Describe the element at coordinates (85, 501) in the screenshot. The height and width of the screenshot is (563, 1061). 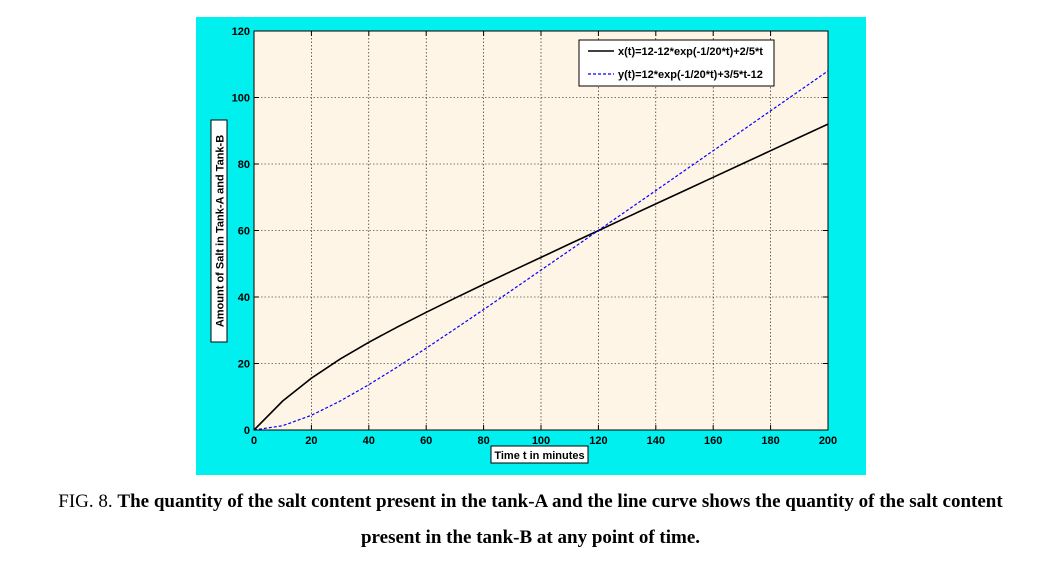
I see `caption-label: FIG. 8.` at that location.